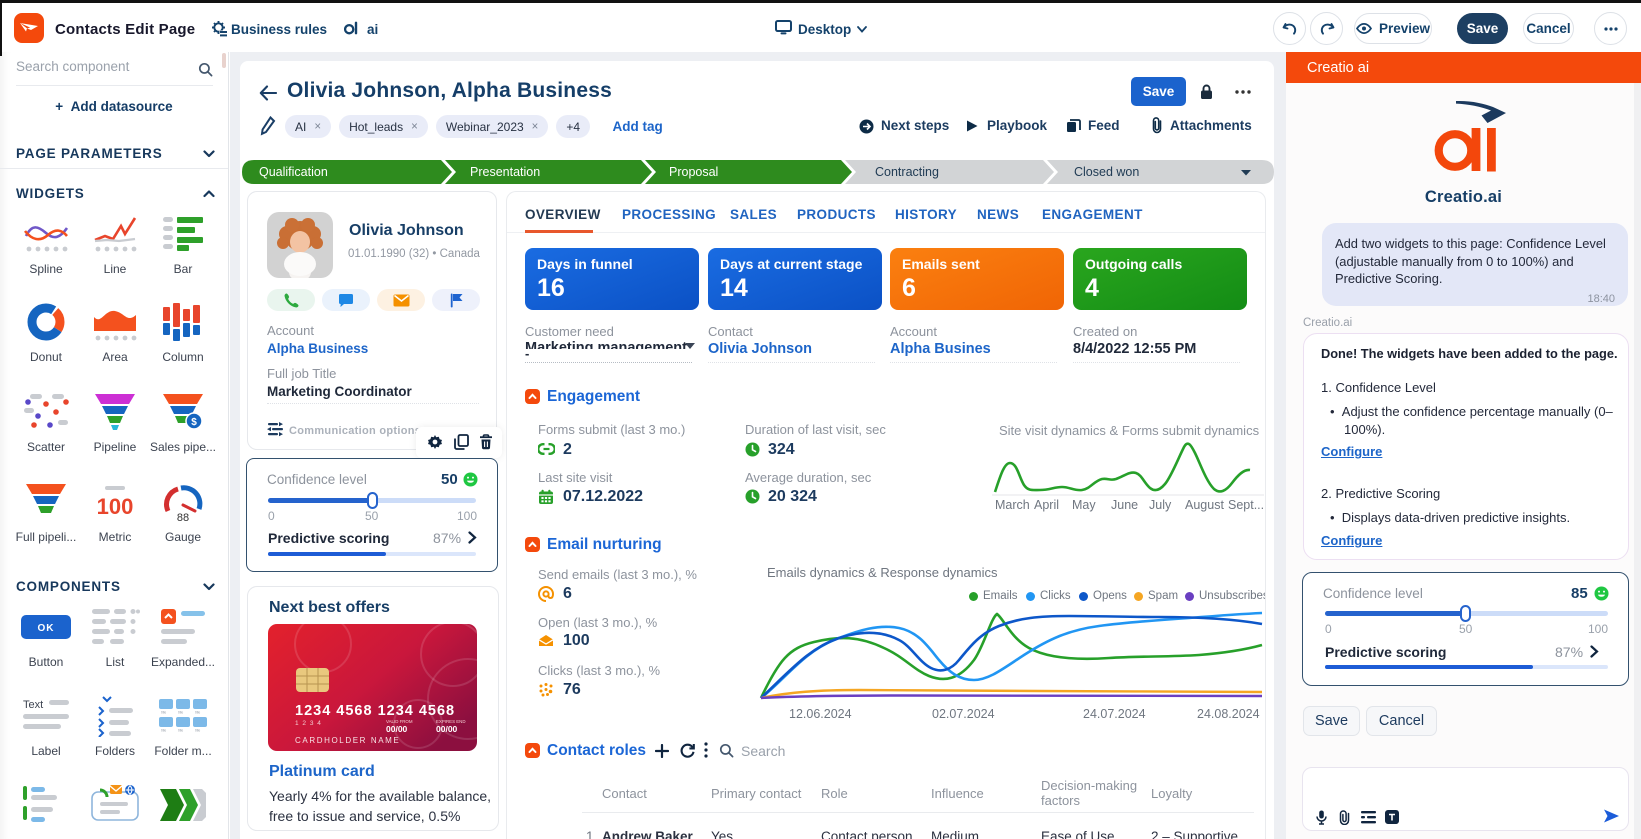  Describe the element at coordinates (308, 723) in the screenshot. I see `svg-text: 1 2 3 4` at that location.